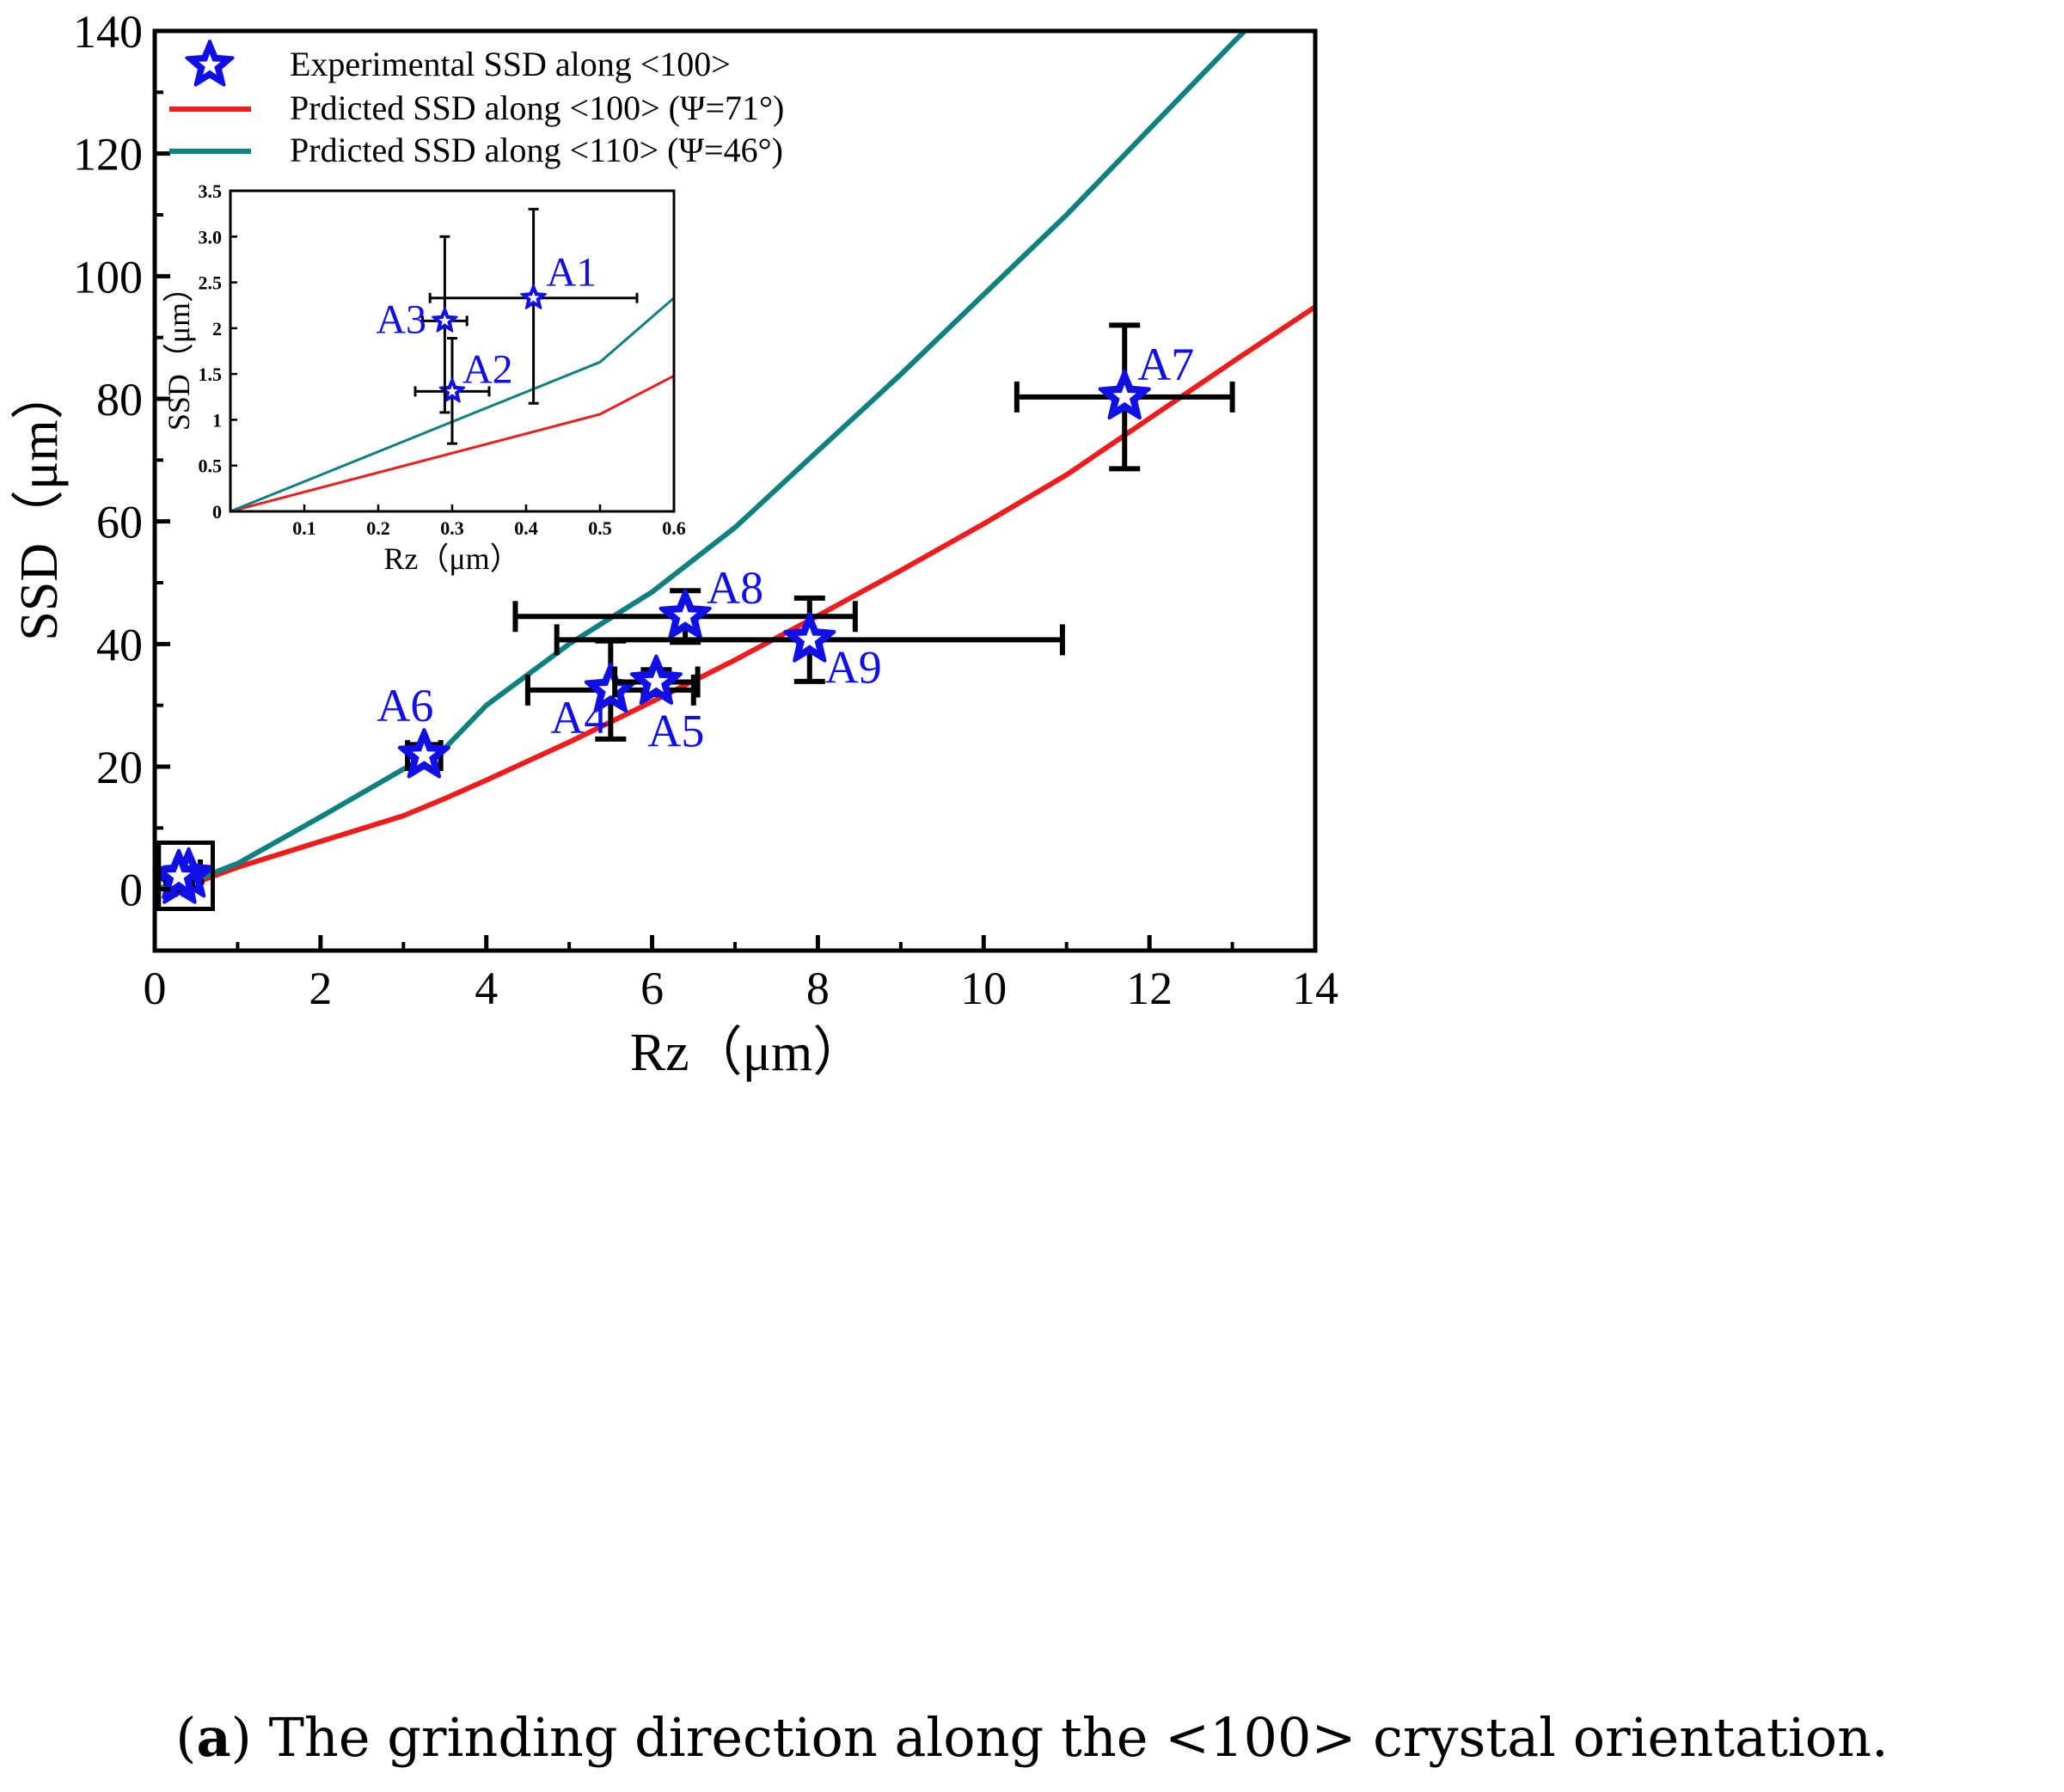 Image resolution: width=2064 pixels, height=1792 pixels. What do you see at coordinates (578, 717) in the screenshot?
I see `point-label-a4: A4` at bounding box center [578, 717].